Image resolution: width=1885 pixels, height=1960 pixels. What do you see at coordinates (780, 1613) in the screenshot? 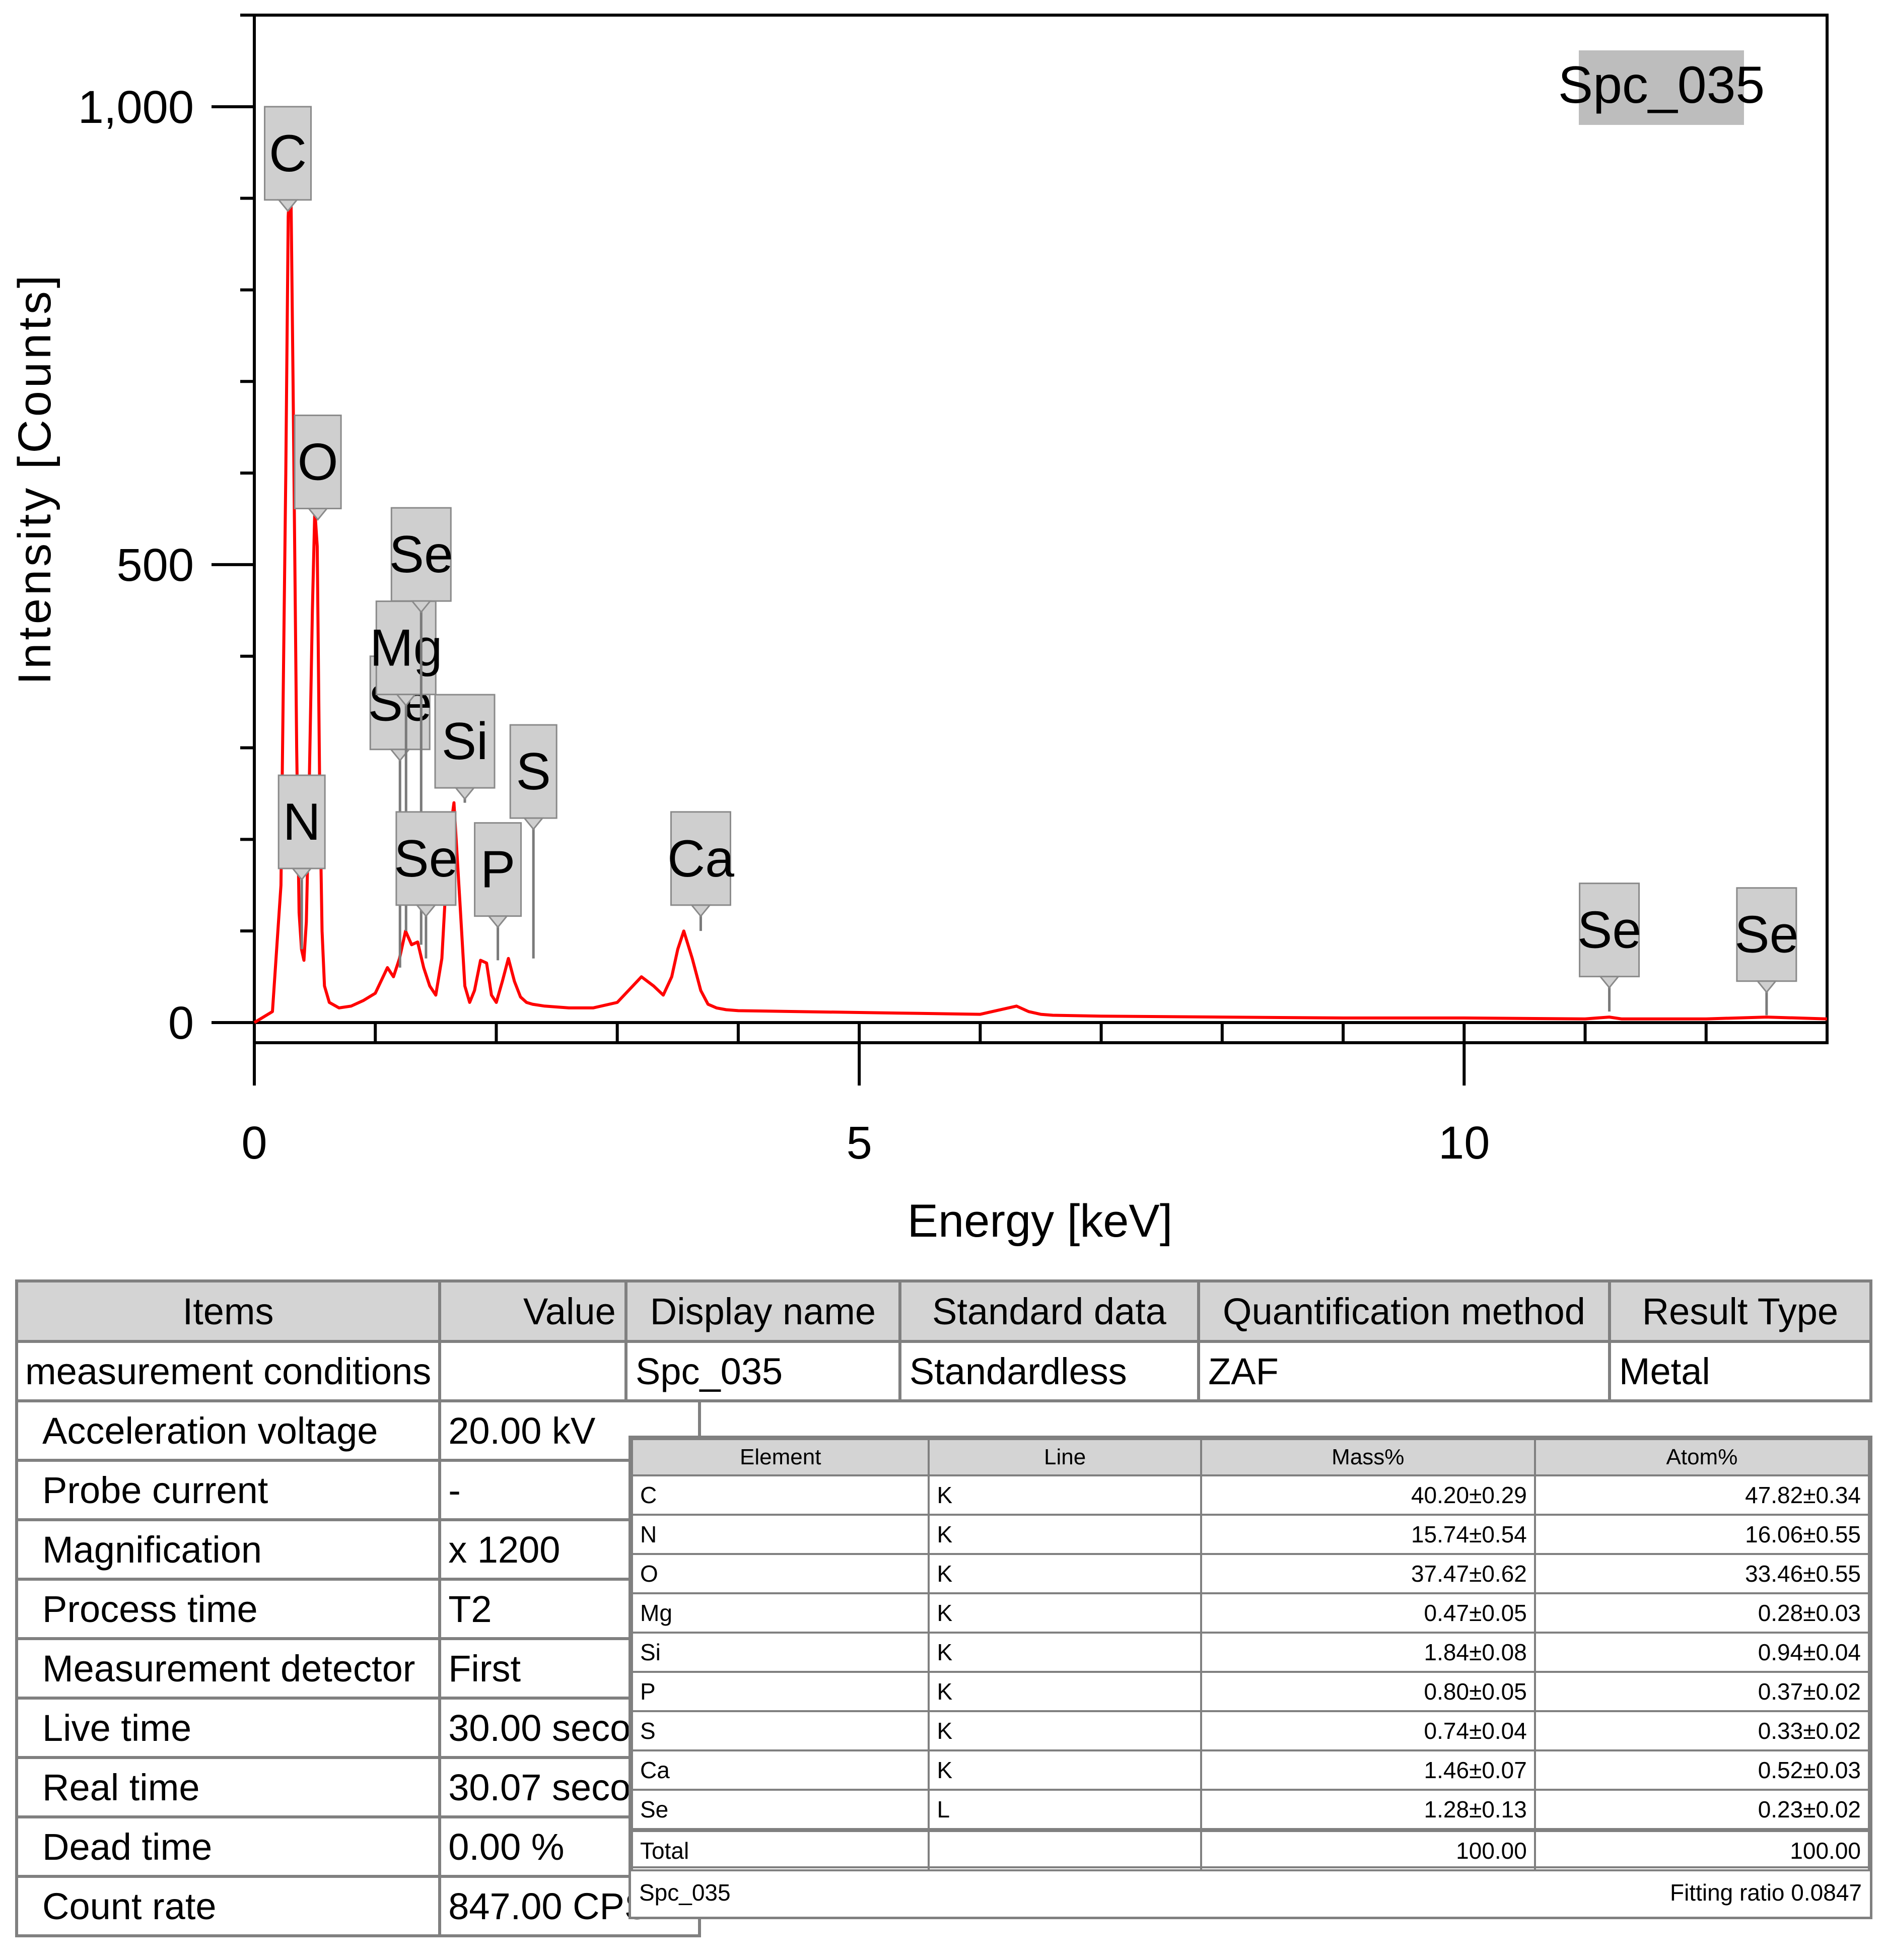
I see `element-cell: Mg` at bounding box center [780, 1613].